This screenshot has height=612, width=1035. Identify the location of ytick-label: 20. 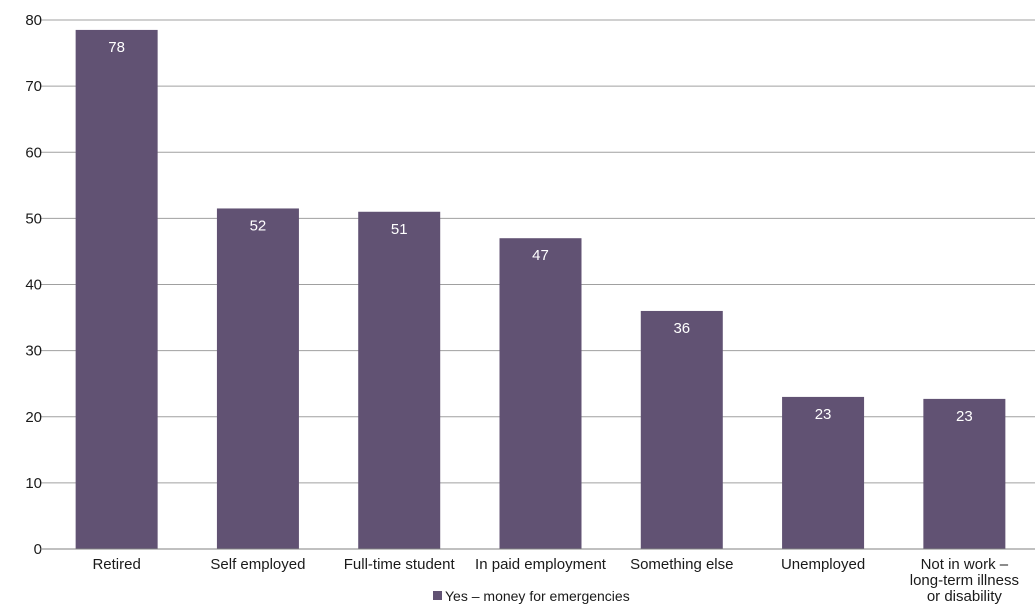
(33, 417).